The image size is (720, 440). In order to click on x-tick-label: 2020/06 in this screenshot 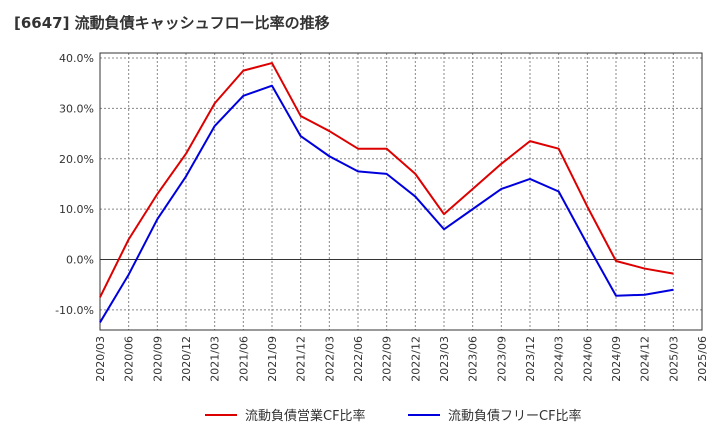, I will do `click(129, 359)`.